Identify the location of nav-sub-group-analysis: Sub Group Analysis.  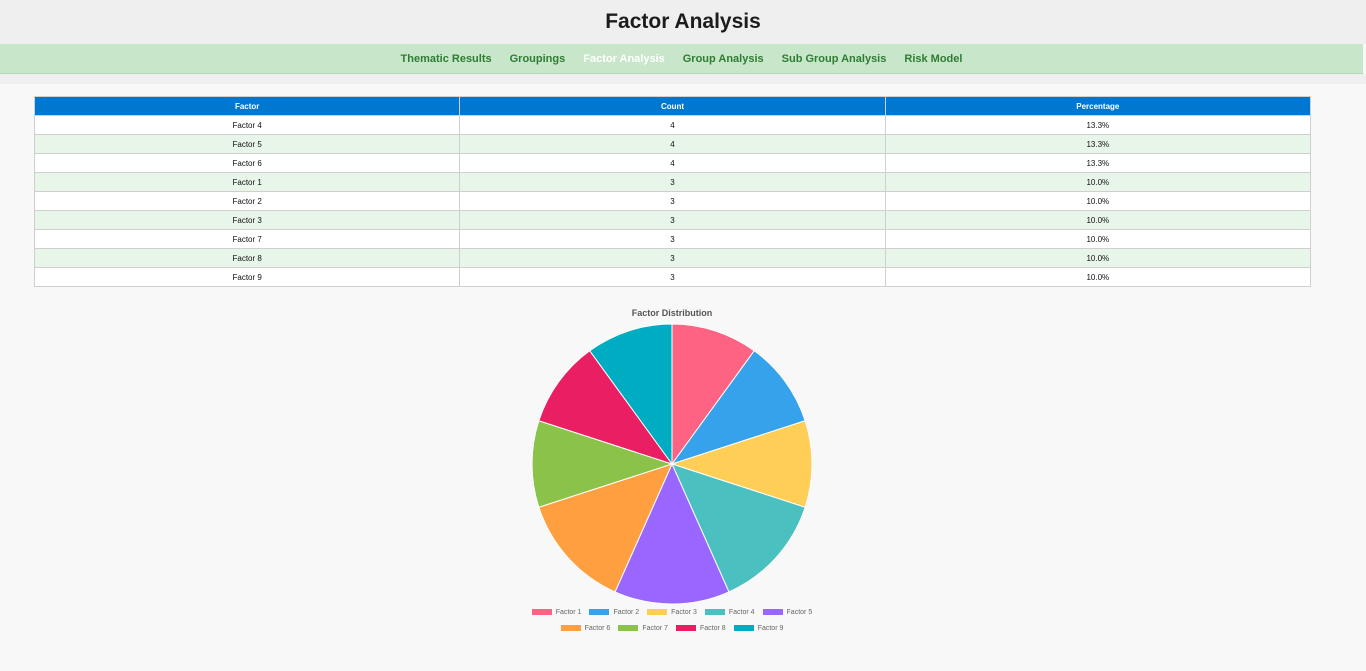
(834, 58).